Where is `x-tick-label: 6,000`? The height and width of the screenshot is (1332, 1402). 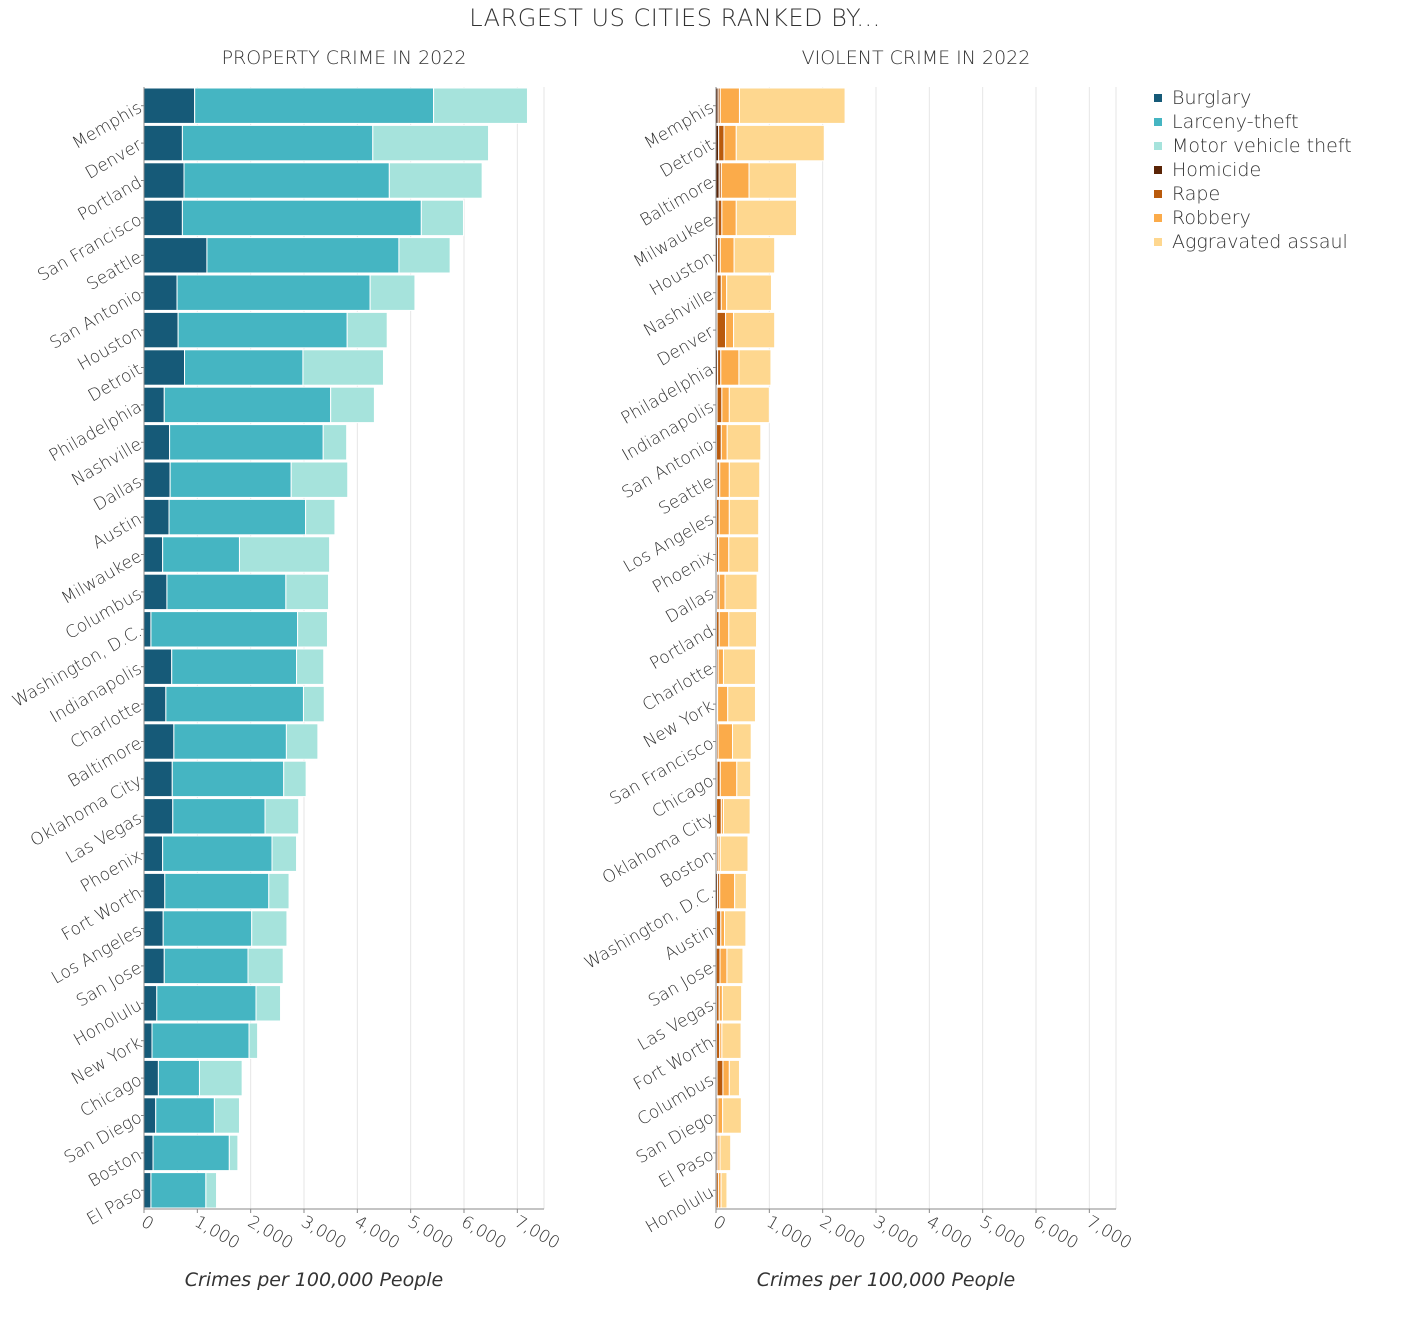 x-tick-label: 6,000 is located at coordinates (1056, 1233).